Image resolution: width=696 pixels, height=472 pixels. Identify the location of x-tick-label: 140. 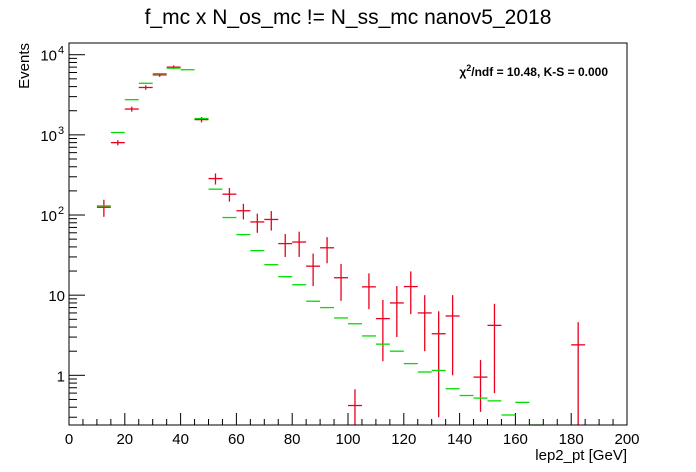
(459, 439).